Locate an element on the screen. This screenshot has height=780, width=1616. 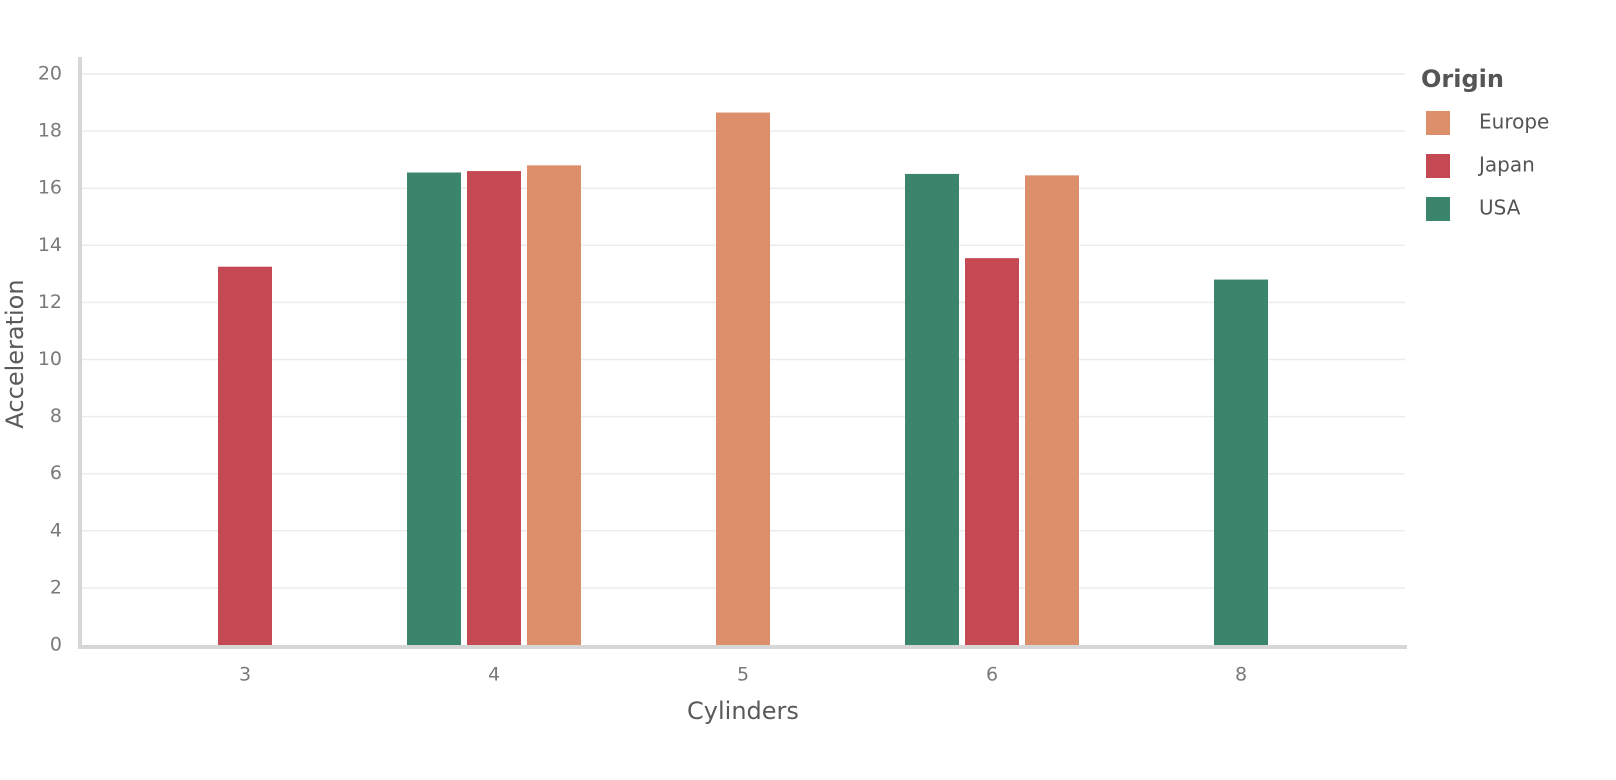
x-tick-label: 6 is located at coordinates (992, 675).